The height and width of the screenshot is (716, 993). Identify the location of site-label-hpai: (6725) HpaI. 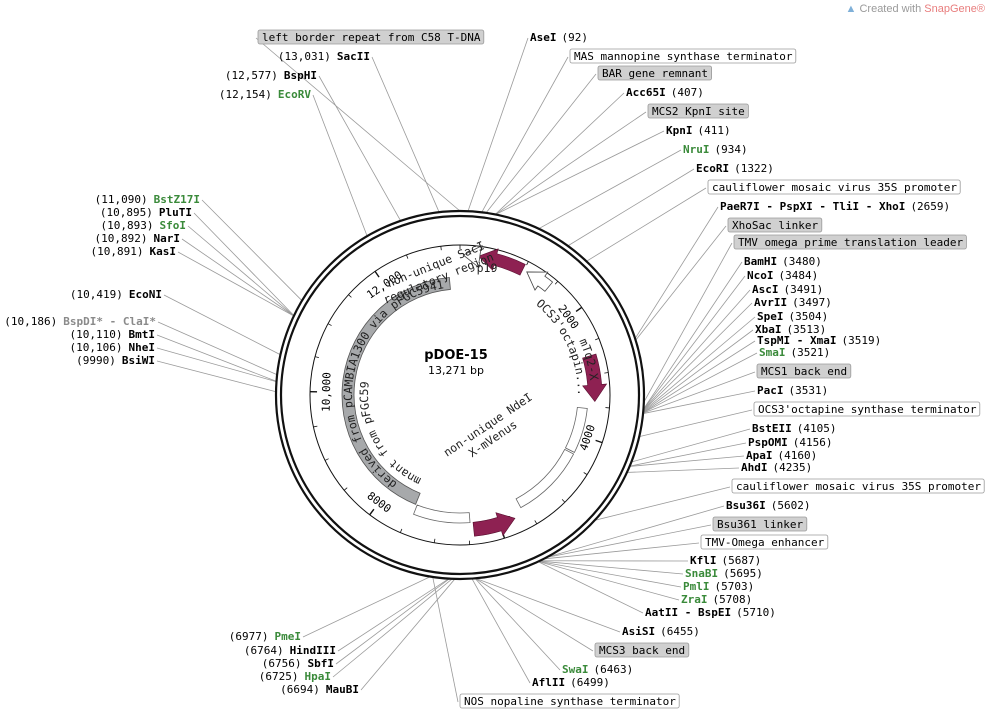
(295, 676).